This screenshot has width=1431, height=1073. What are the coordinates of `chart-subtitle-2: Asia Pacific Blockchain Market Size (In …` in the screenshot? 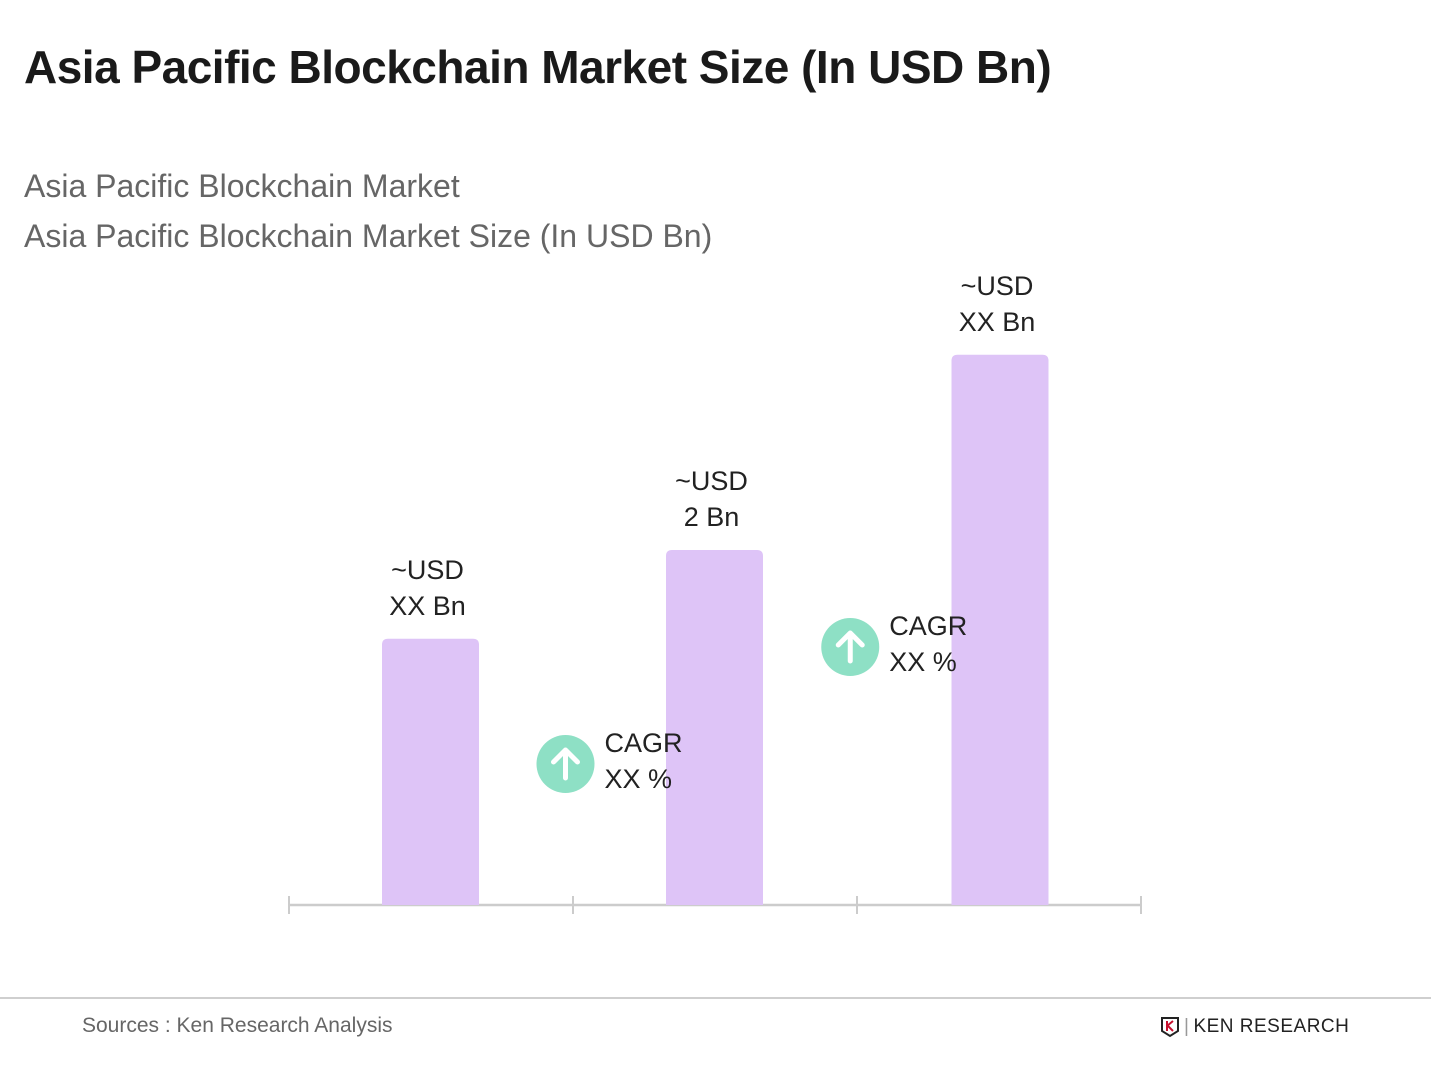 It's located at (368, 236).